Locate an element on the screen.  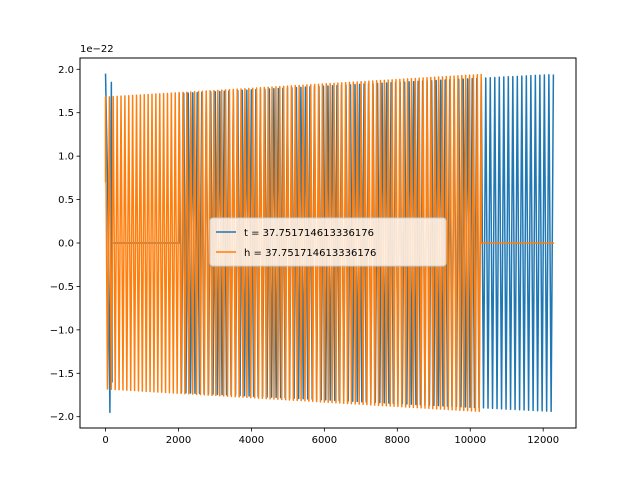
x-tick-label: 6000 is located at coordinates (324, 440).